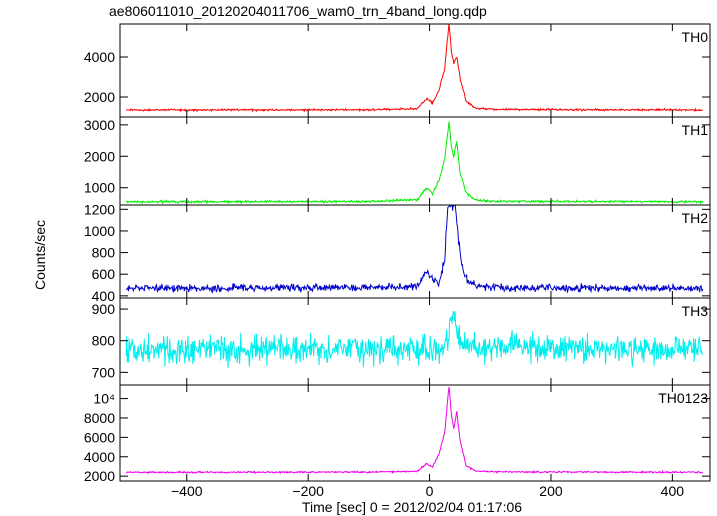 This screenshot has width=717, height=516. I want to click on series-line-th0, so click(414, 68).